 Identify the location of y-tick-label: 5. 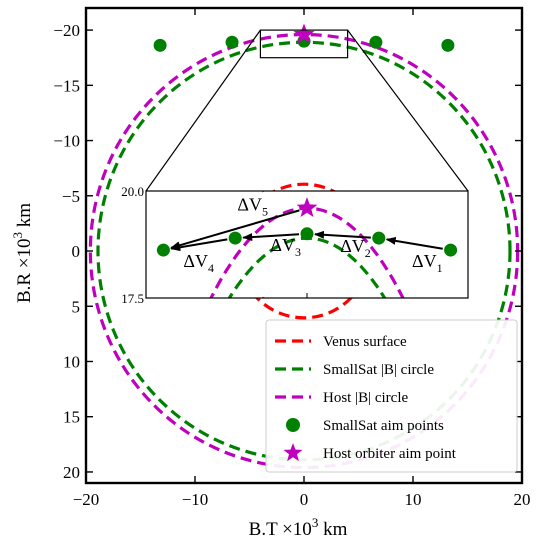
(76, 306).